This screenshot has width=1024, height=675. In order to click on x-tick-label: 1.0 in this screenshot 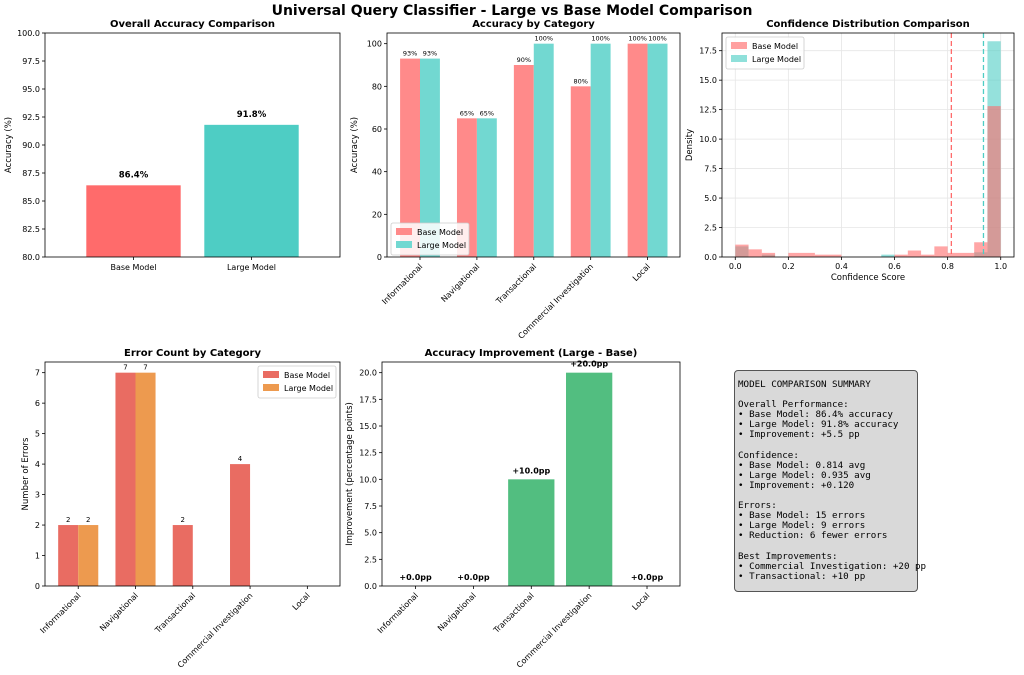, I will do `click(1000, 266)`.